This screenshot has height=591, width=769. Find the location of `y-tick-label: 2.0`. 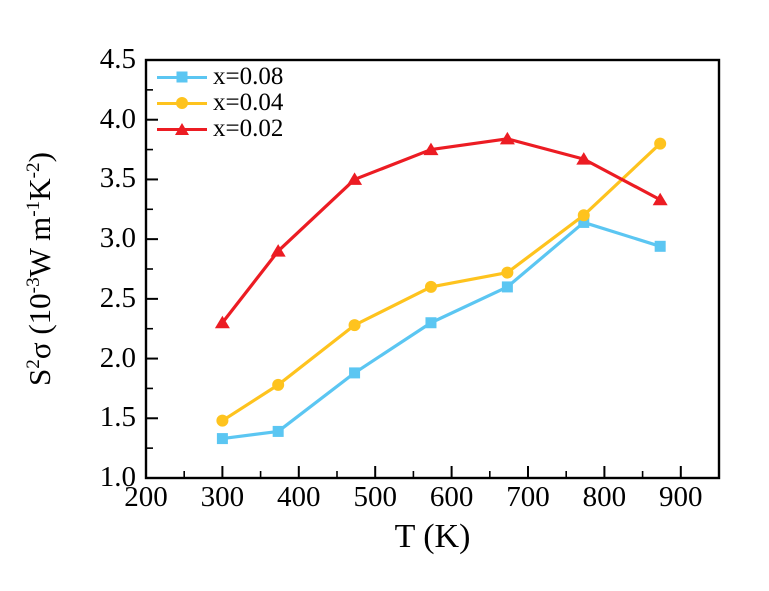

y-tick-label: 2.0 is located at coordinates (117, 357).